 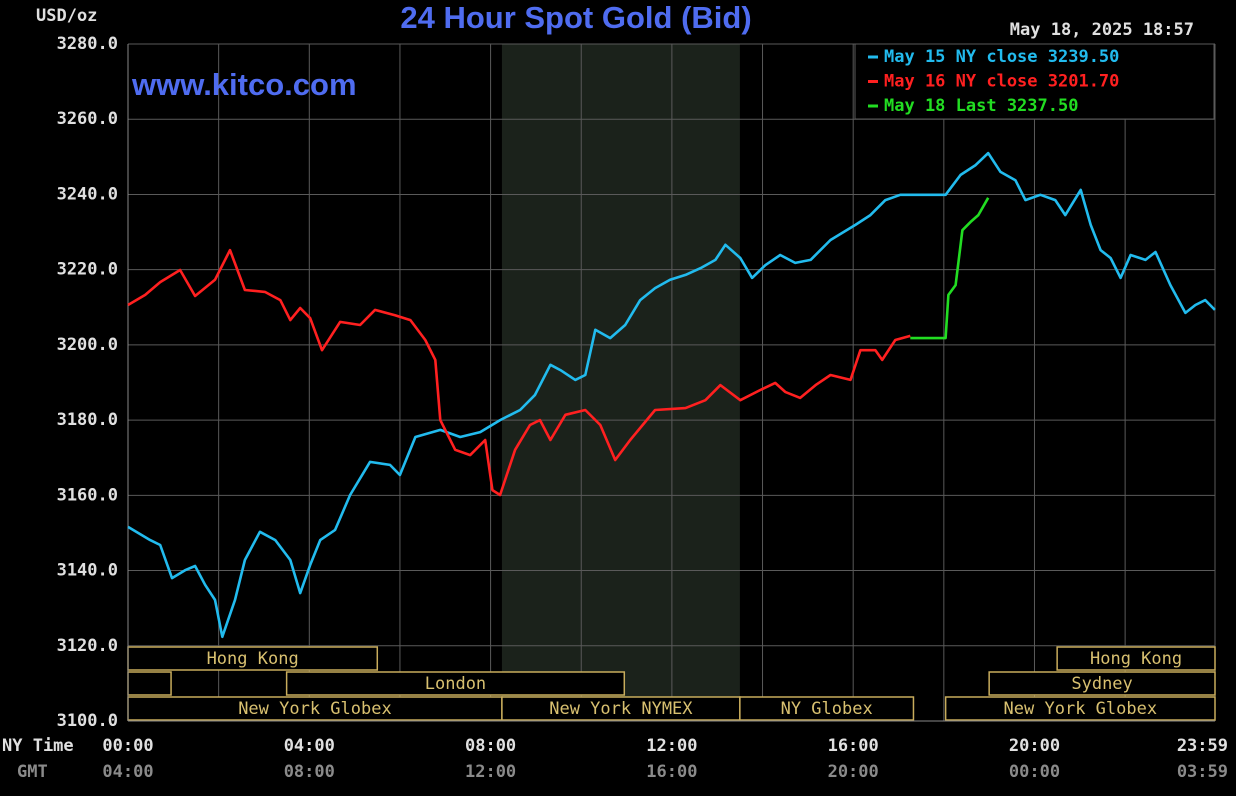 I want to click on x-tick-label: 00:00, so click(x=127, y=746).